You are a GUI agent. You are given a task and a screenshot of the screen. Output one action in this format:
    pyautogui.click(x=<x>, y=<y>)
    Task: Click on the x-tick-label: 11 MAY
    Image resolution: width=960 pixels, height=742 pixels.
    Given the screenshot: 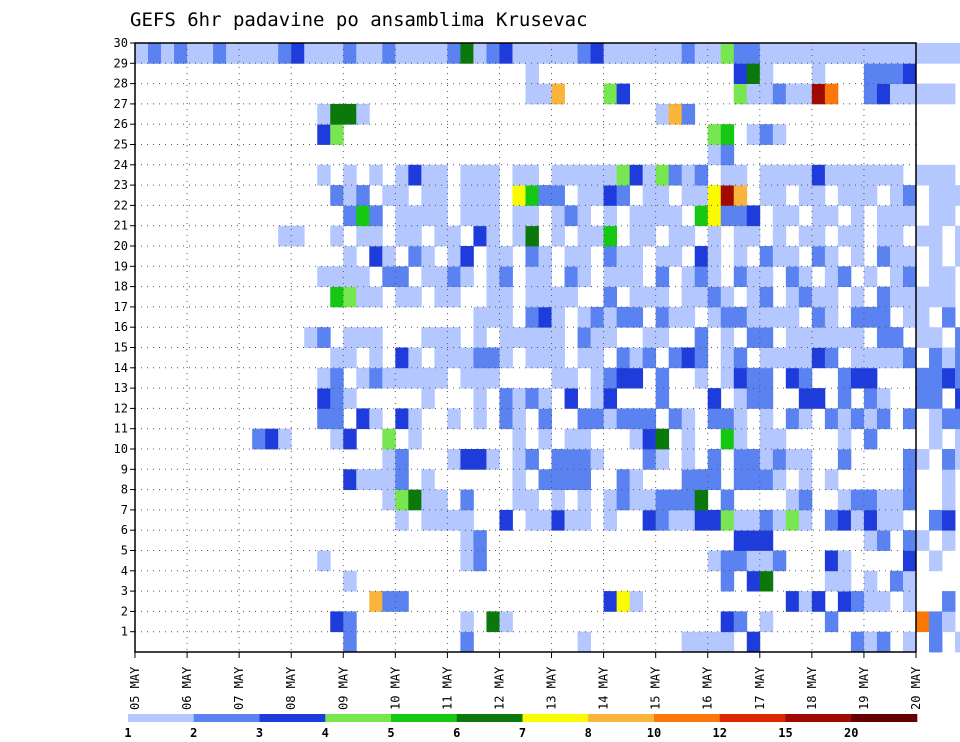 What is the action you would take?
    pyautogui.click(x=447, y=688)
    